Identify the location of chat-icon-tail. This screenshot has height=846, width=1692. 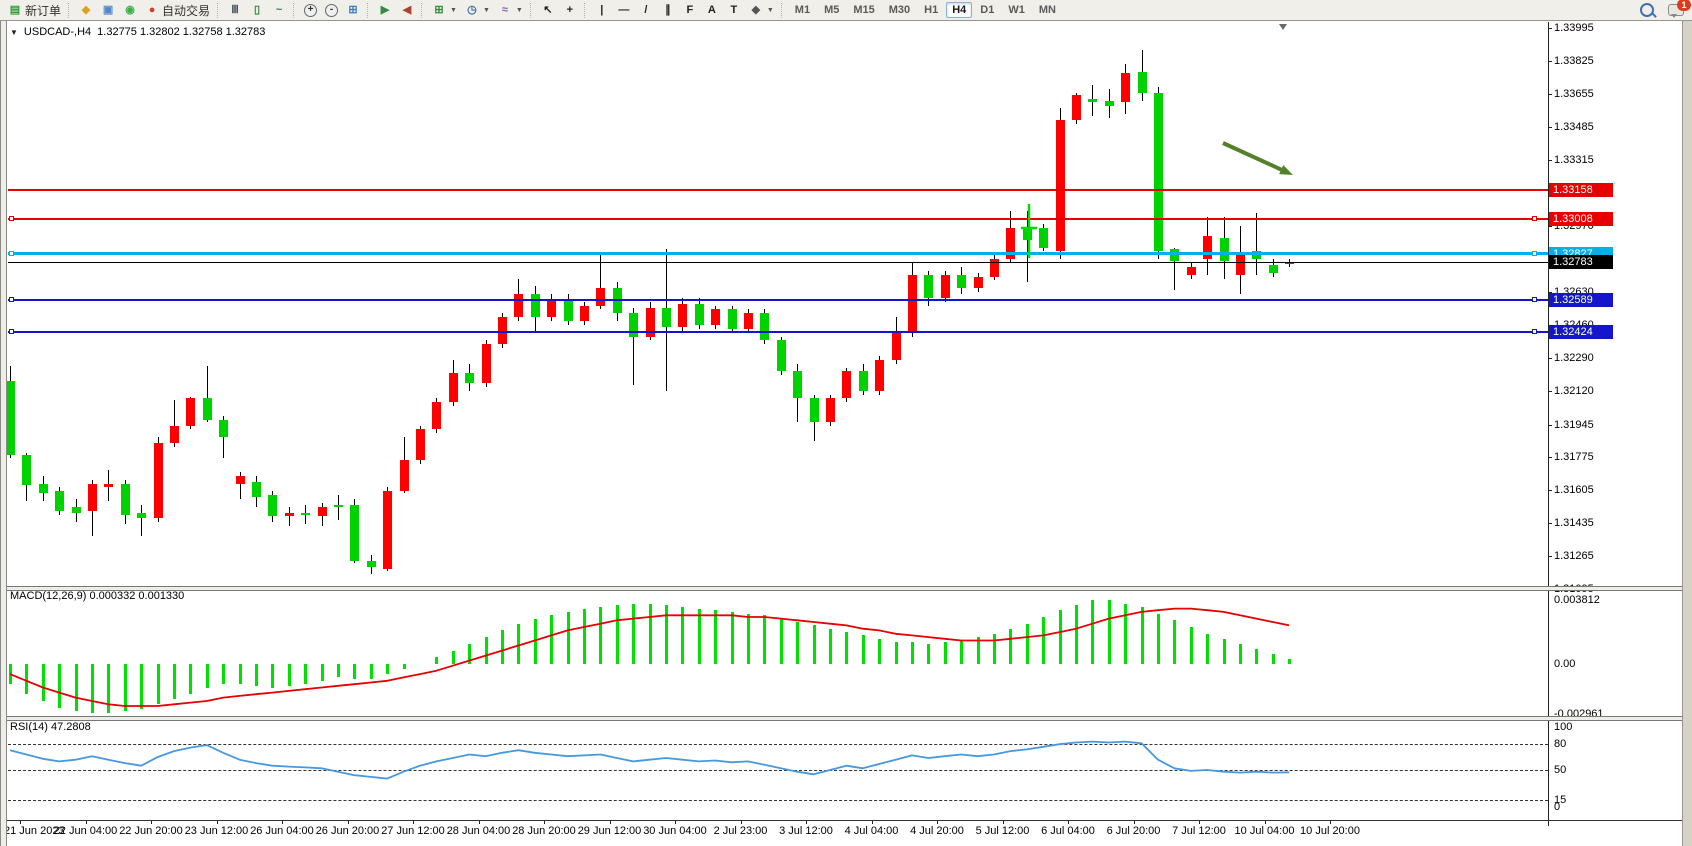
(1674, 16).